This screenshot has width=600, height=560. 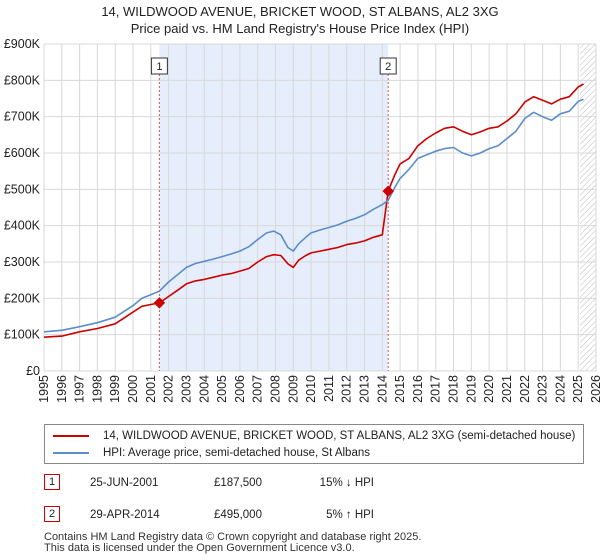 What do you see at coordinates (238, 515) in the screenshot?
I see `sale-price-2: £495,000` at bounding box center [238, 515].